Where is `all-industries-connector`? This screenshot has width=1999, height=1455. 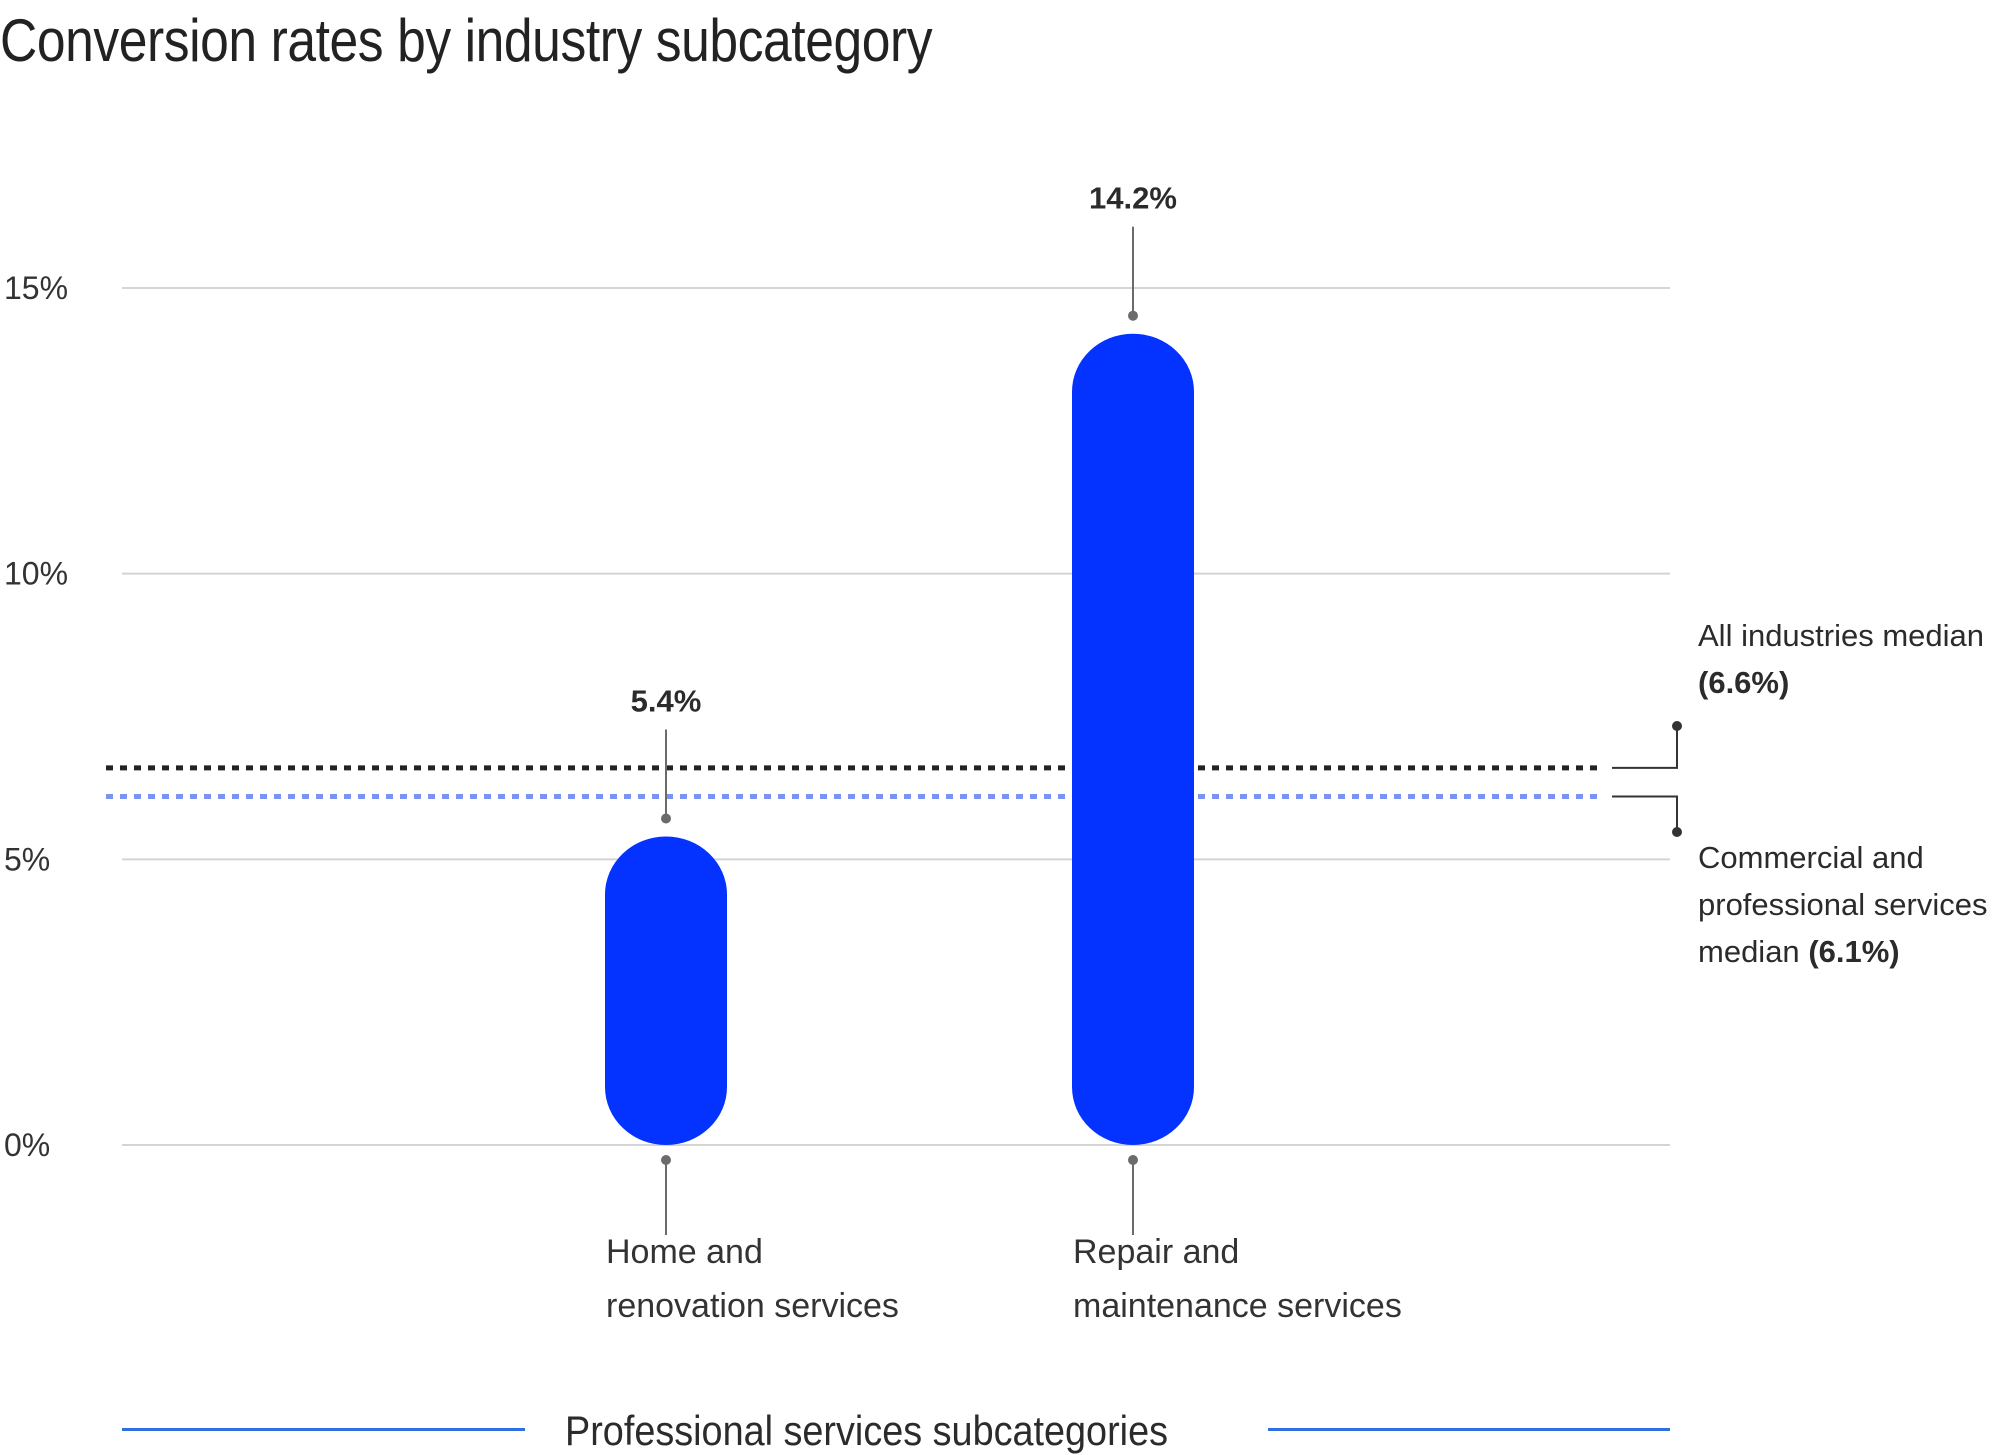 all-industries-connector is located at coordinates (1645, 747).